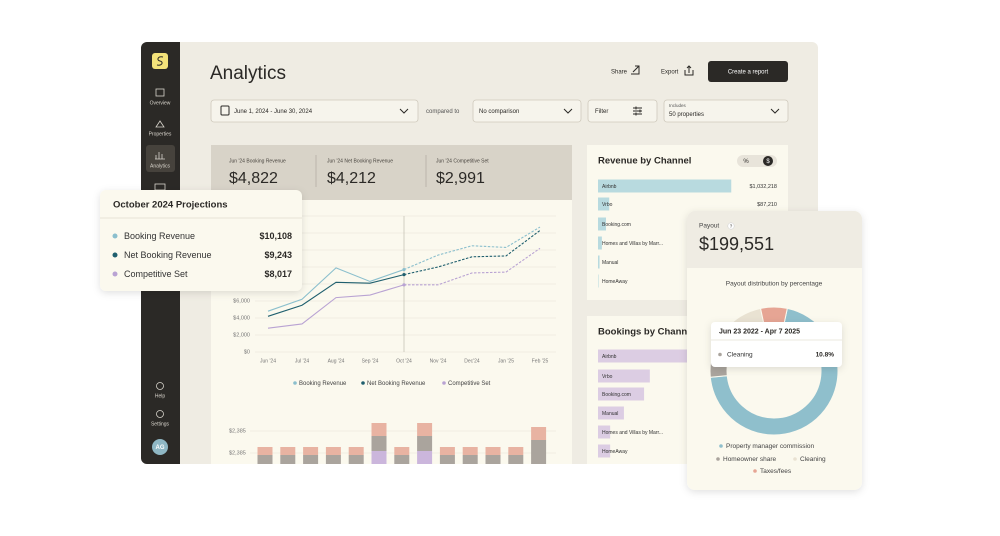  I want to click on legend-label: Net Booking Revenue, so click(396, 384).